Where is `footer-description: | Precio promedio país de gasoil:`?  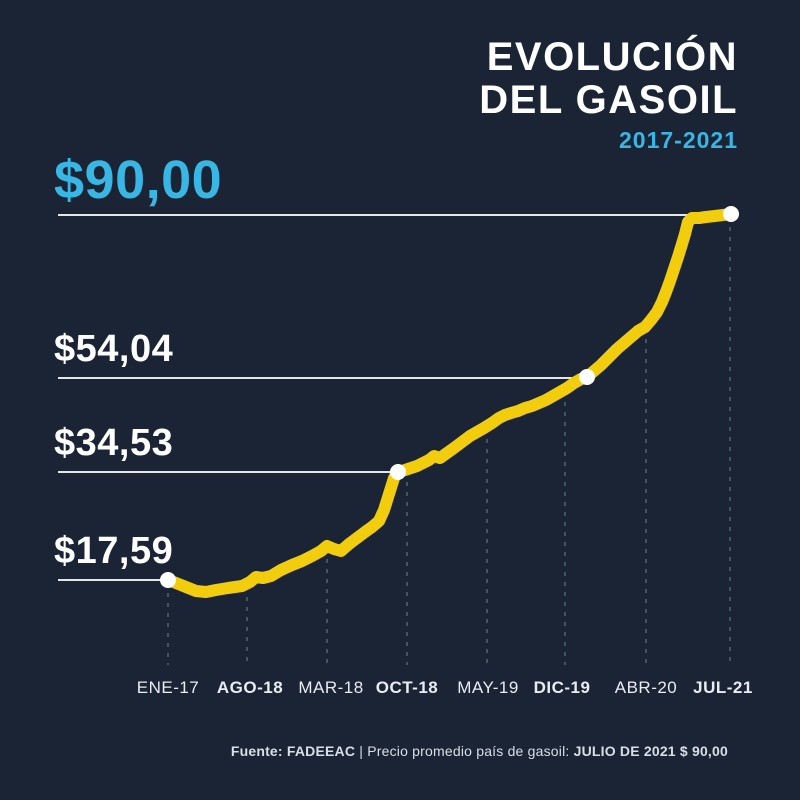 footer-description: | Precio promedio país de gasoil: is located at coordinates (464, 751).